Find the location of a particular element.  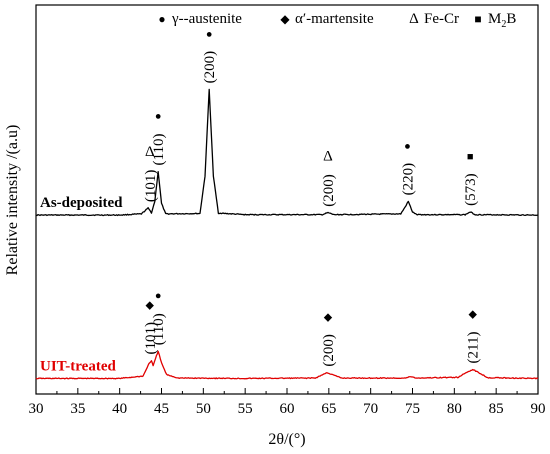

legend-symbol: ◆ is located at coordinates (285, 19).